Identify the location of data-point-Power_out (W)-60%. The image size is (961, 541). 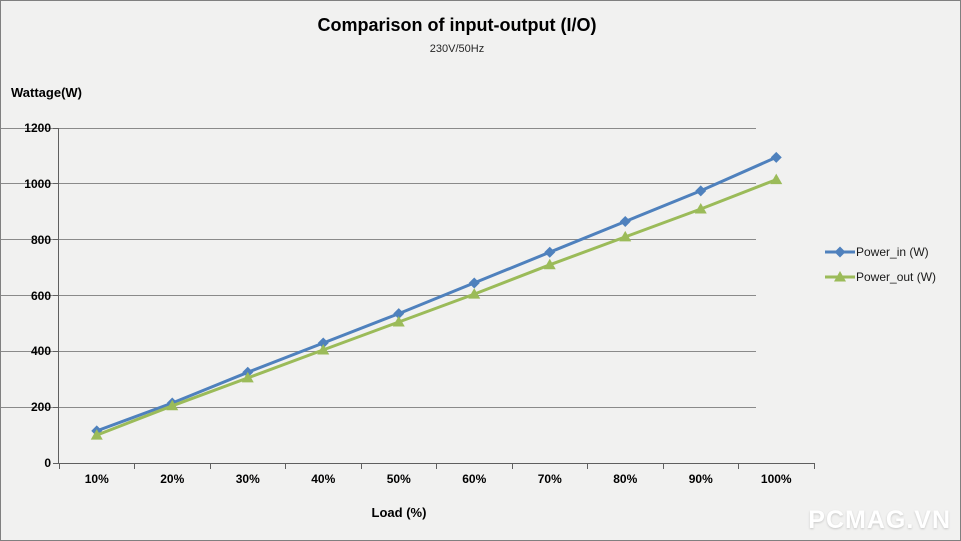
(474, 293).